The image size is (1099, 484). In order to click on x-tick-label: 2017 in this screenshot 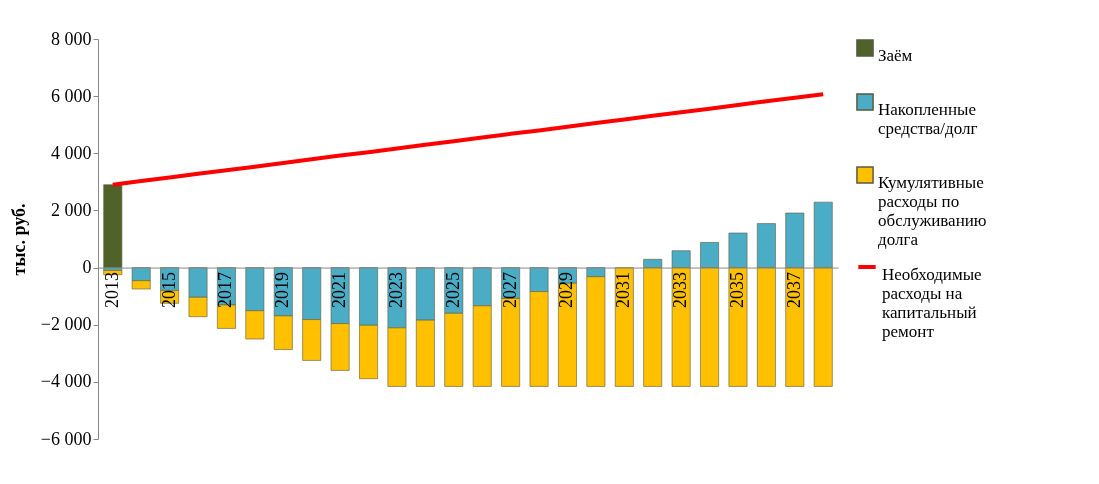, I will do `click(225, 290)`.